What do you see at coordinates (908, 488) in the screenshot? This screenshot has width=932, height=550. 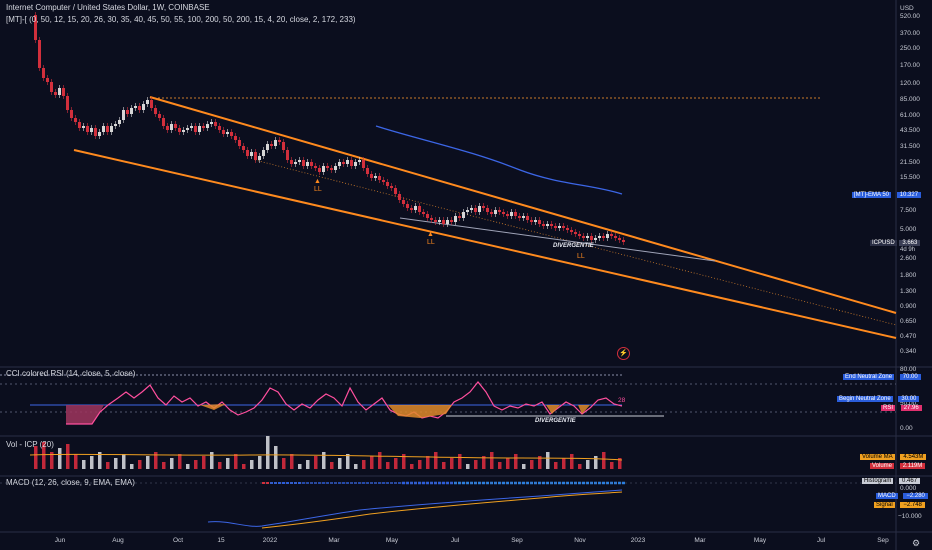 I see `macd-tick: 0.000` at bounding box center [908, 488].